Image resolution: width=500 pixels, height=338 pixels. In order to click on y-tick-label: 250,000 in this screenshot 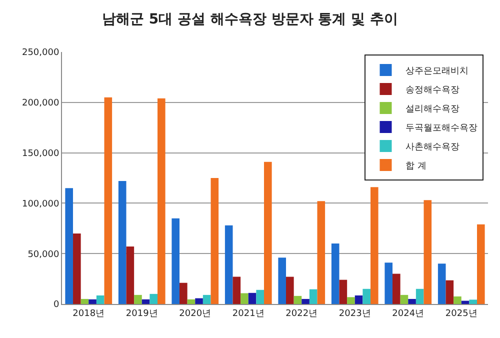, I will do `click(41, 53)`.